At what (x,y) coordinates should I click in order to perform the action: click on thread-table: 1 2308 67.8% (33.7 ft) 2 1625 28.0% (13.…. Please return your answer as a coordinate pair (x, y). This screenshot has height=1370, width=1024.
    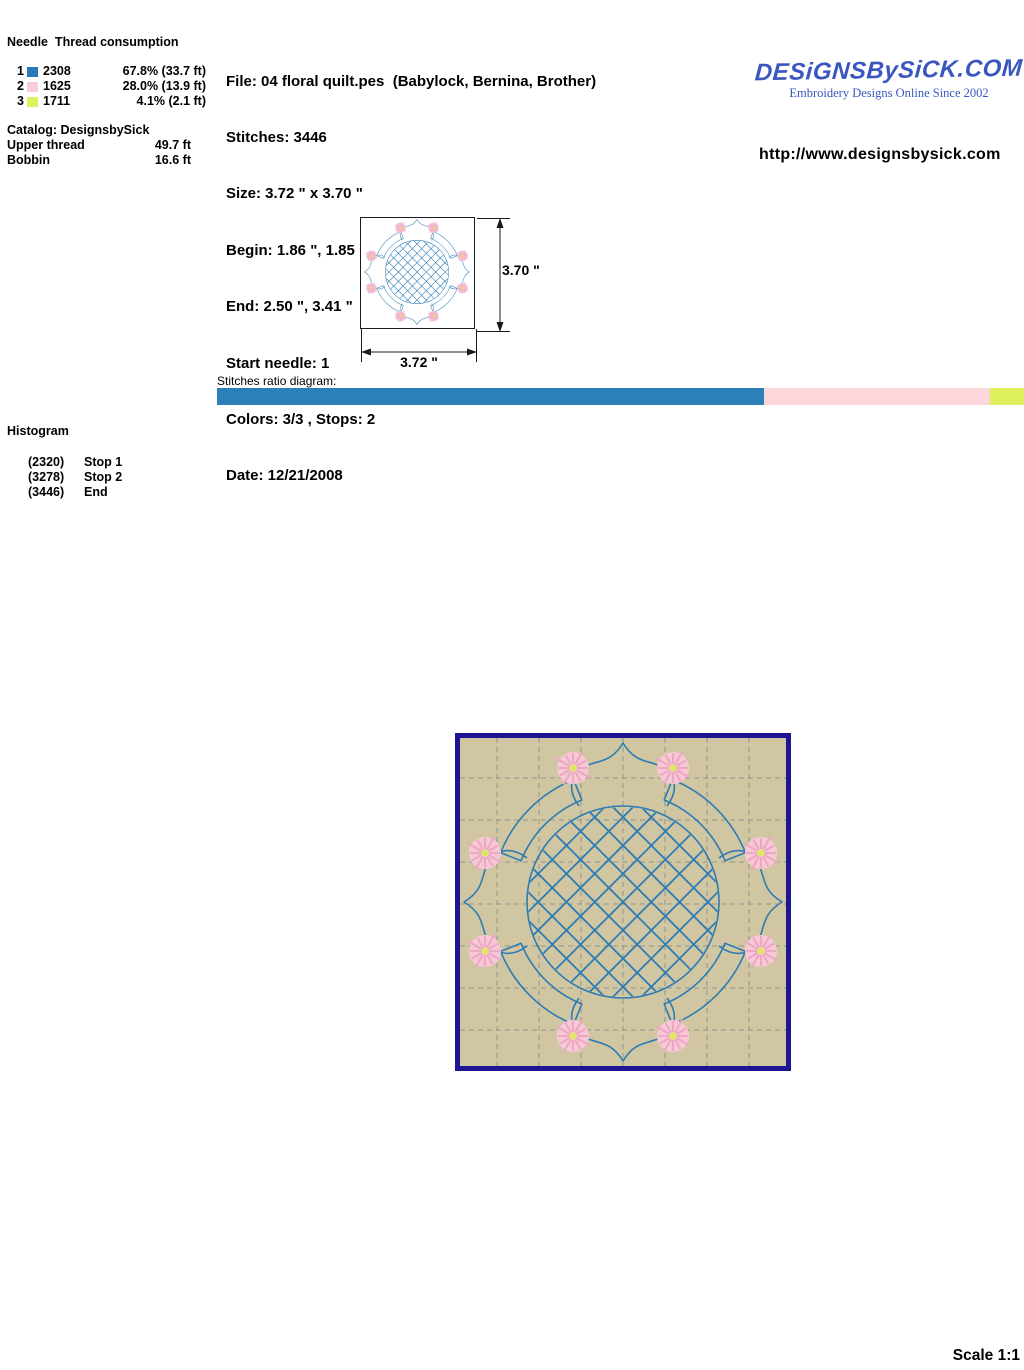
    Looking at the image, I should click on (110, 86).